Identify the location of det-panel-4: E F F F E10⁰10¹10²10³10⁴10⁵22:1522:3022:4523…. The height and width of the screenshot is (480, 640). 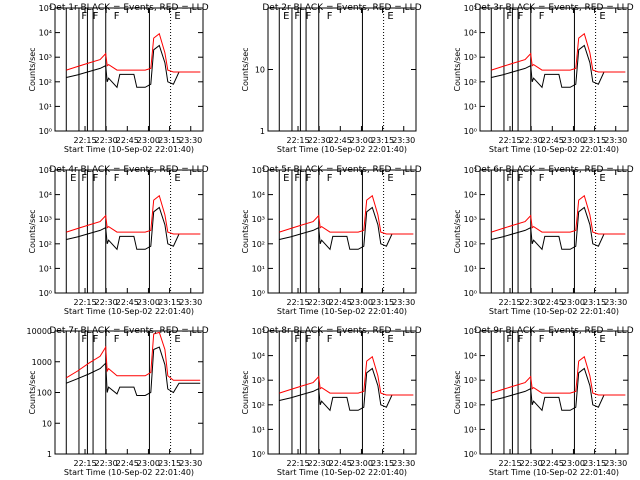
(118, 240).